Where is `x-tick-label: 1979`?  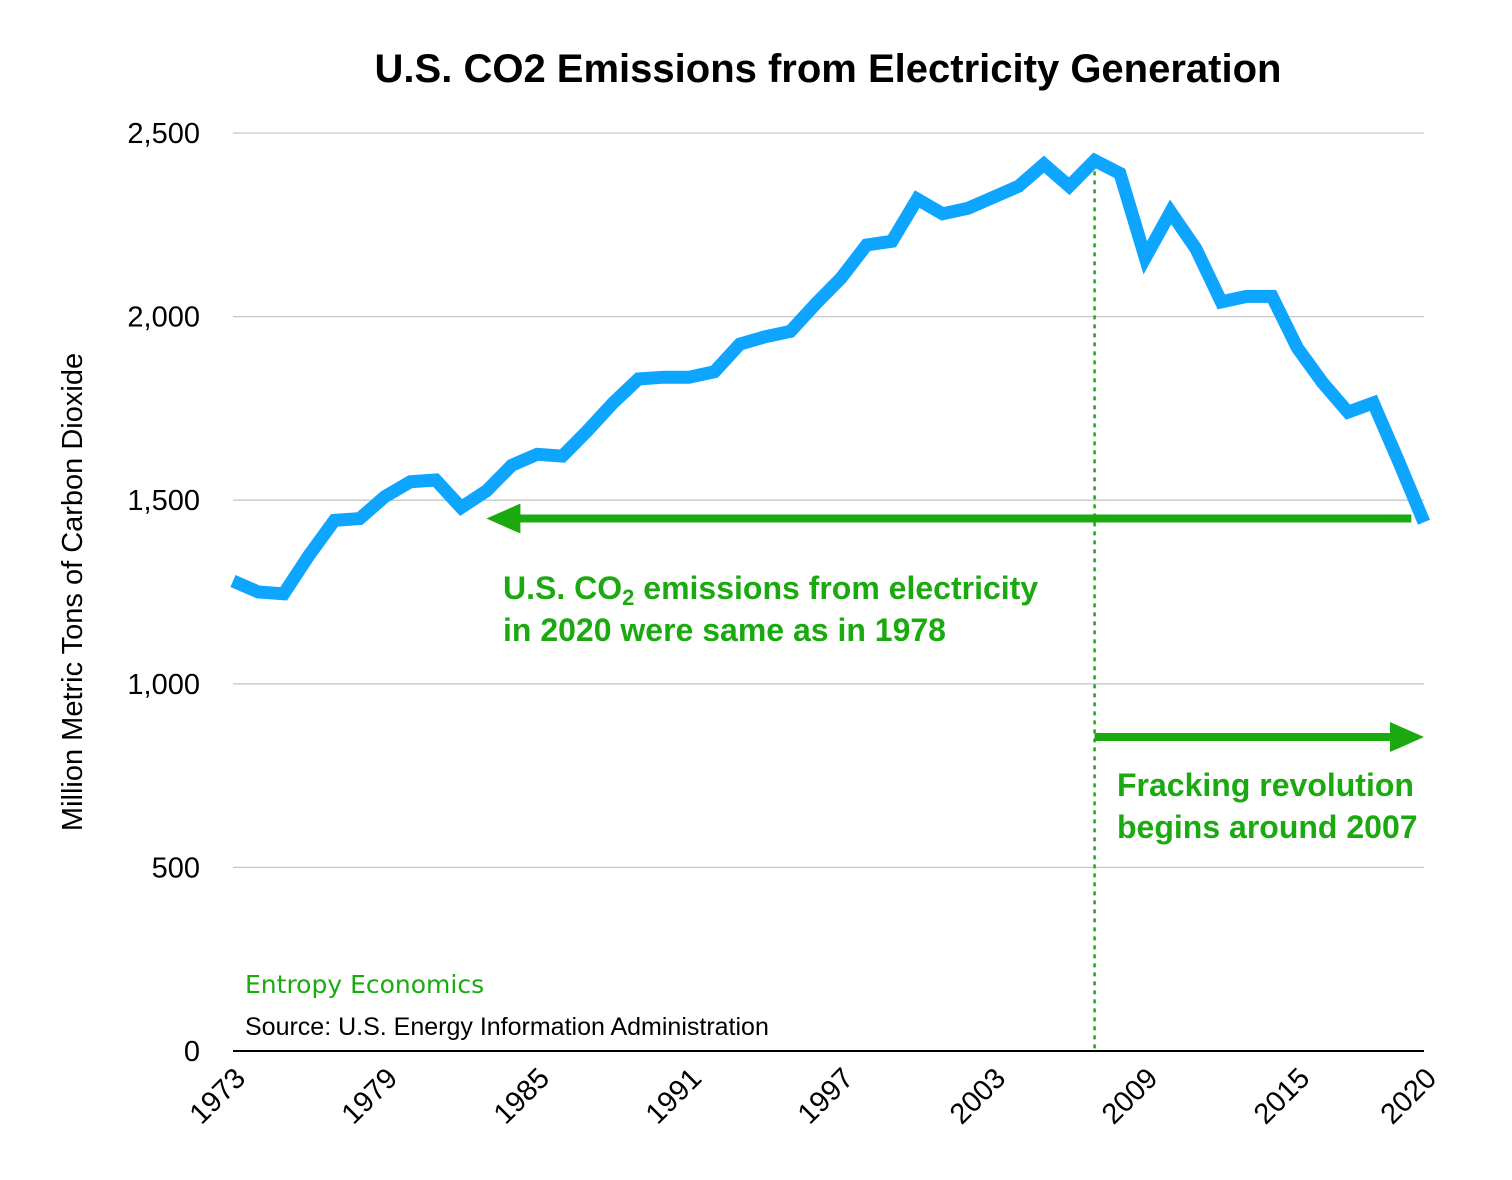
x-tick-label: 1979 is located at coordinates (370, 1096).